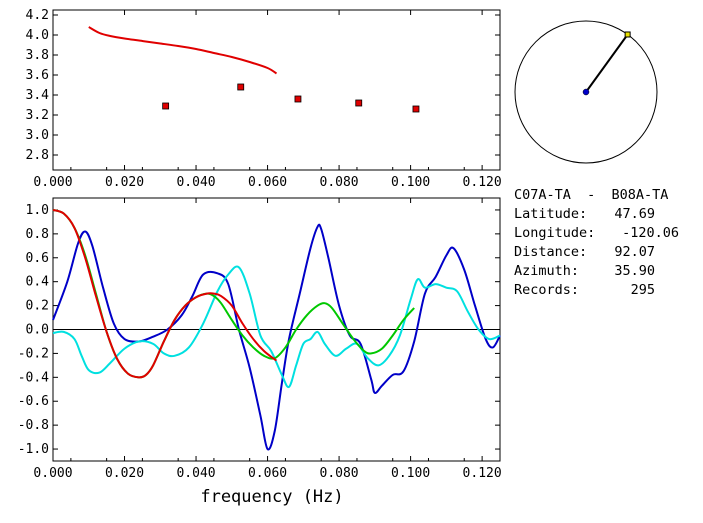 This screenshot has width=703, height=523. What do you see at coordinates (591, 195) in the screenshot?
I see `station-pair-title: C07A-TA - B08A-TA` at bounding box center [591, 195].